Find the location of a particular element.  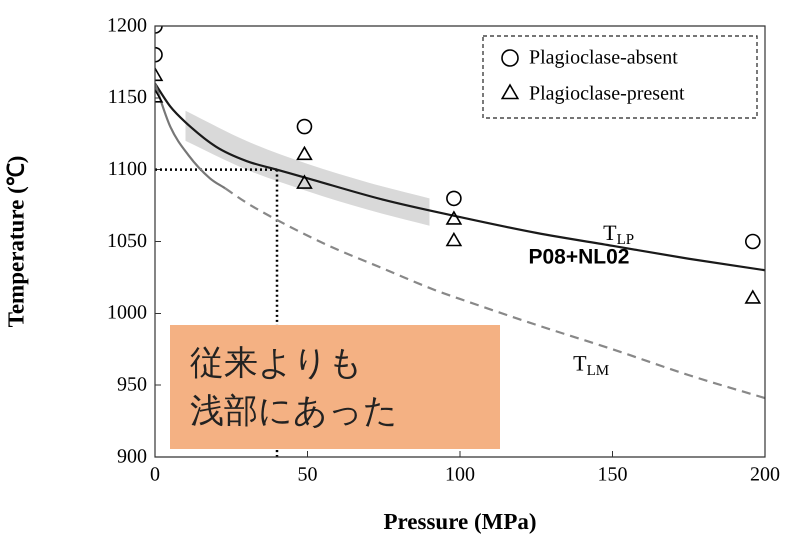

y-tick-label: 1050 is located at coordinates (127, 241).